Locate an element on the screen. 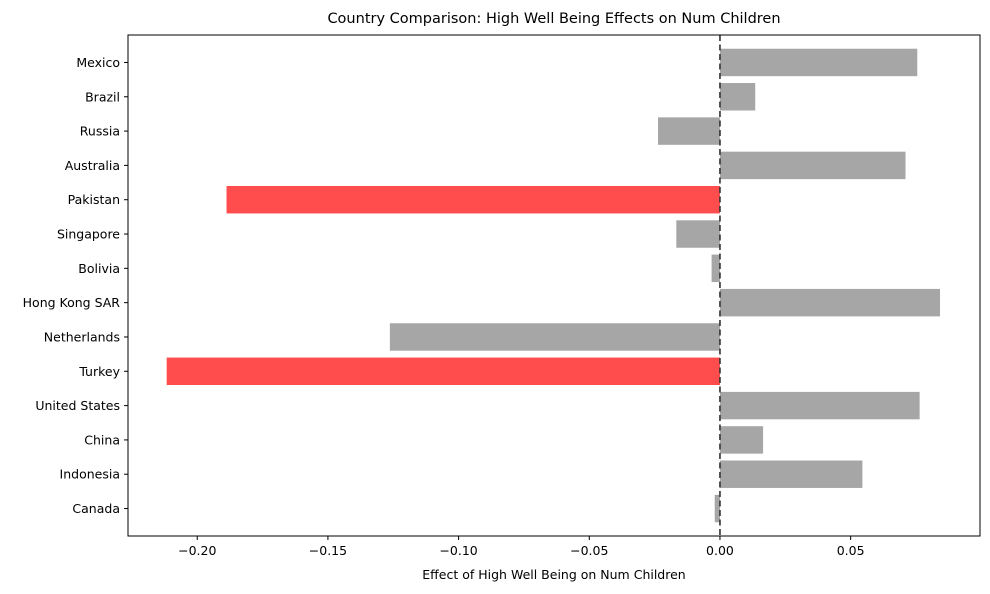  y-tick-label: United States is located at coordinates (77, 405).